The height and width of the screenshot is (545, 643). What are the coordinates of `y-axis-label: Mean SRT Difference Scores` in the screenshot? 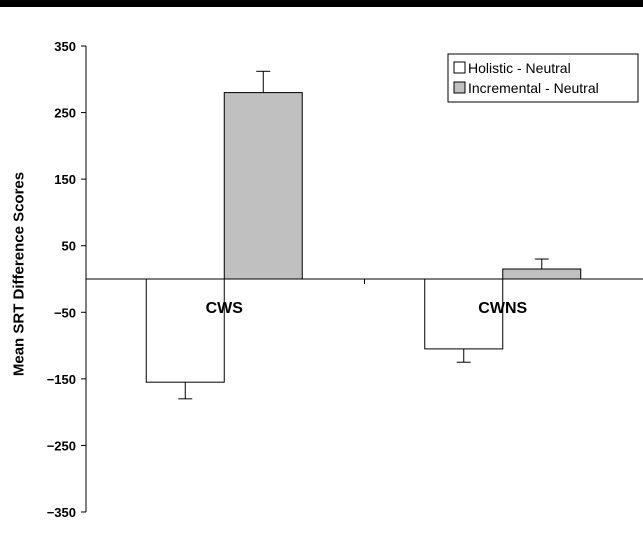 It's located at (18, 274).